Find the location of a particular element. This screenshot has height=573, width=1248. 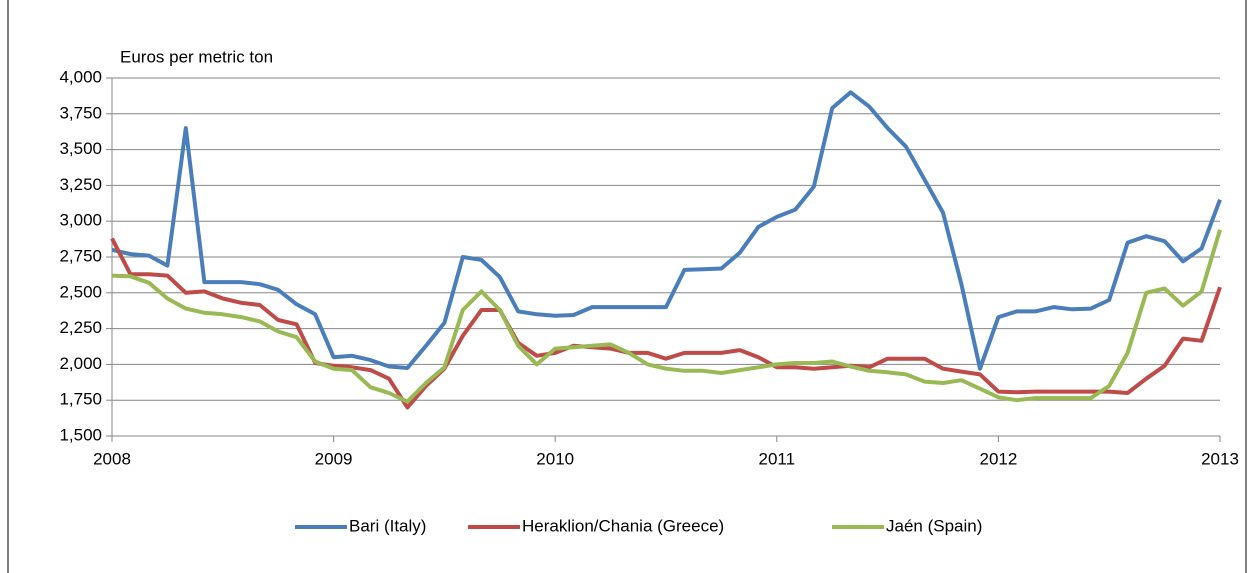

y-tick-label: 1,500 is located at coordinates (80, 434).